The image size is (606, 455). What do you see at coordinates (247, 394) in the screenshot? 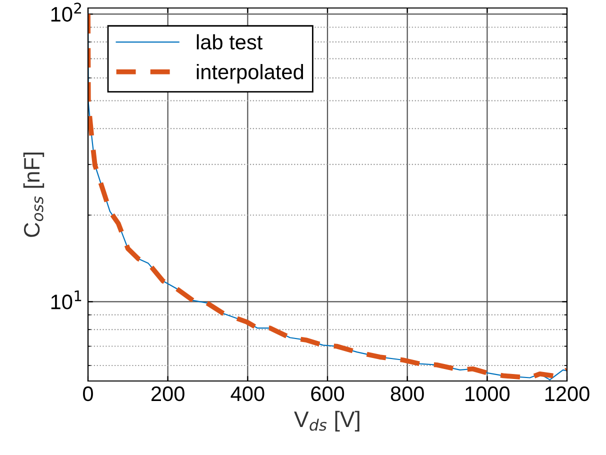
I see `x-tick-label: 400` at bounding box center [247, 394].